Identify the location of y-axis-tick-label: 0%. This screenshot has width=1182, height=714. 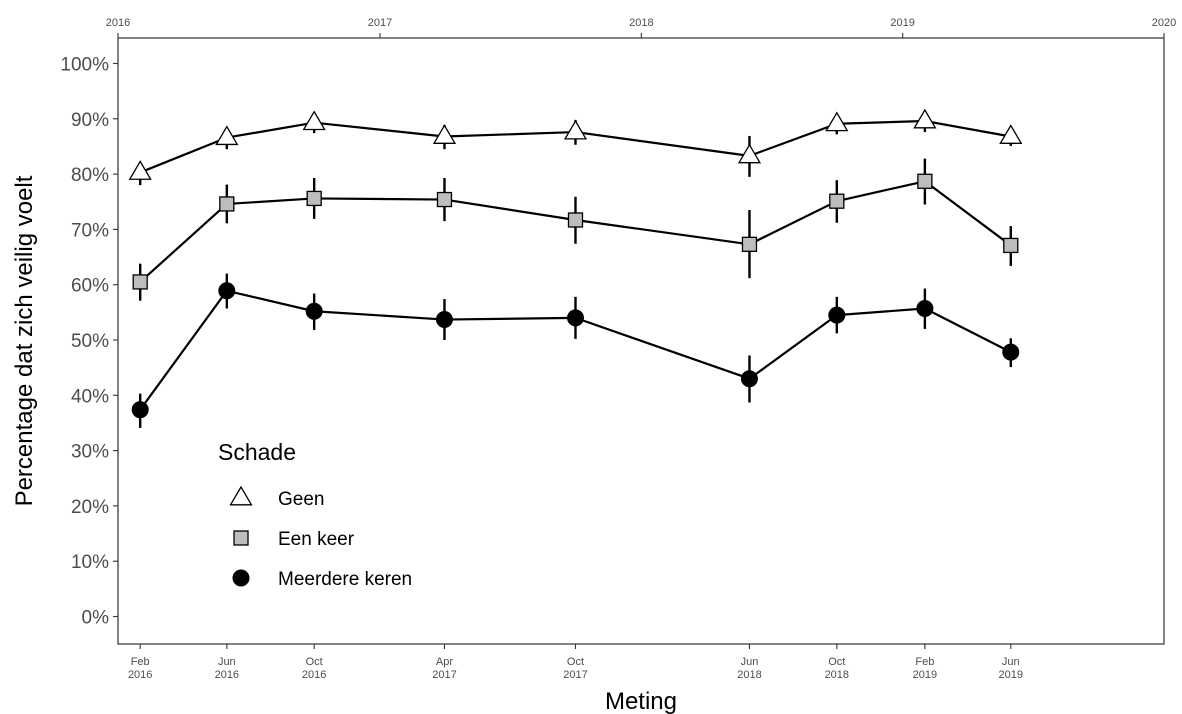
(96, 618).